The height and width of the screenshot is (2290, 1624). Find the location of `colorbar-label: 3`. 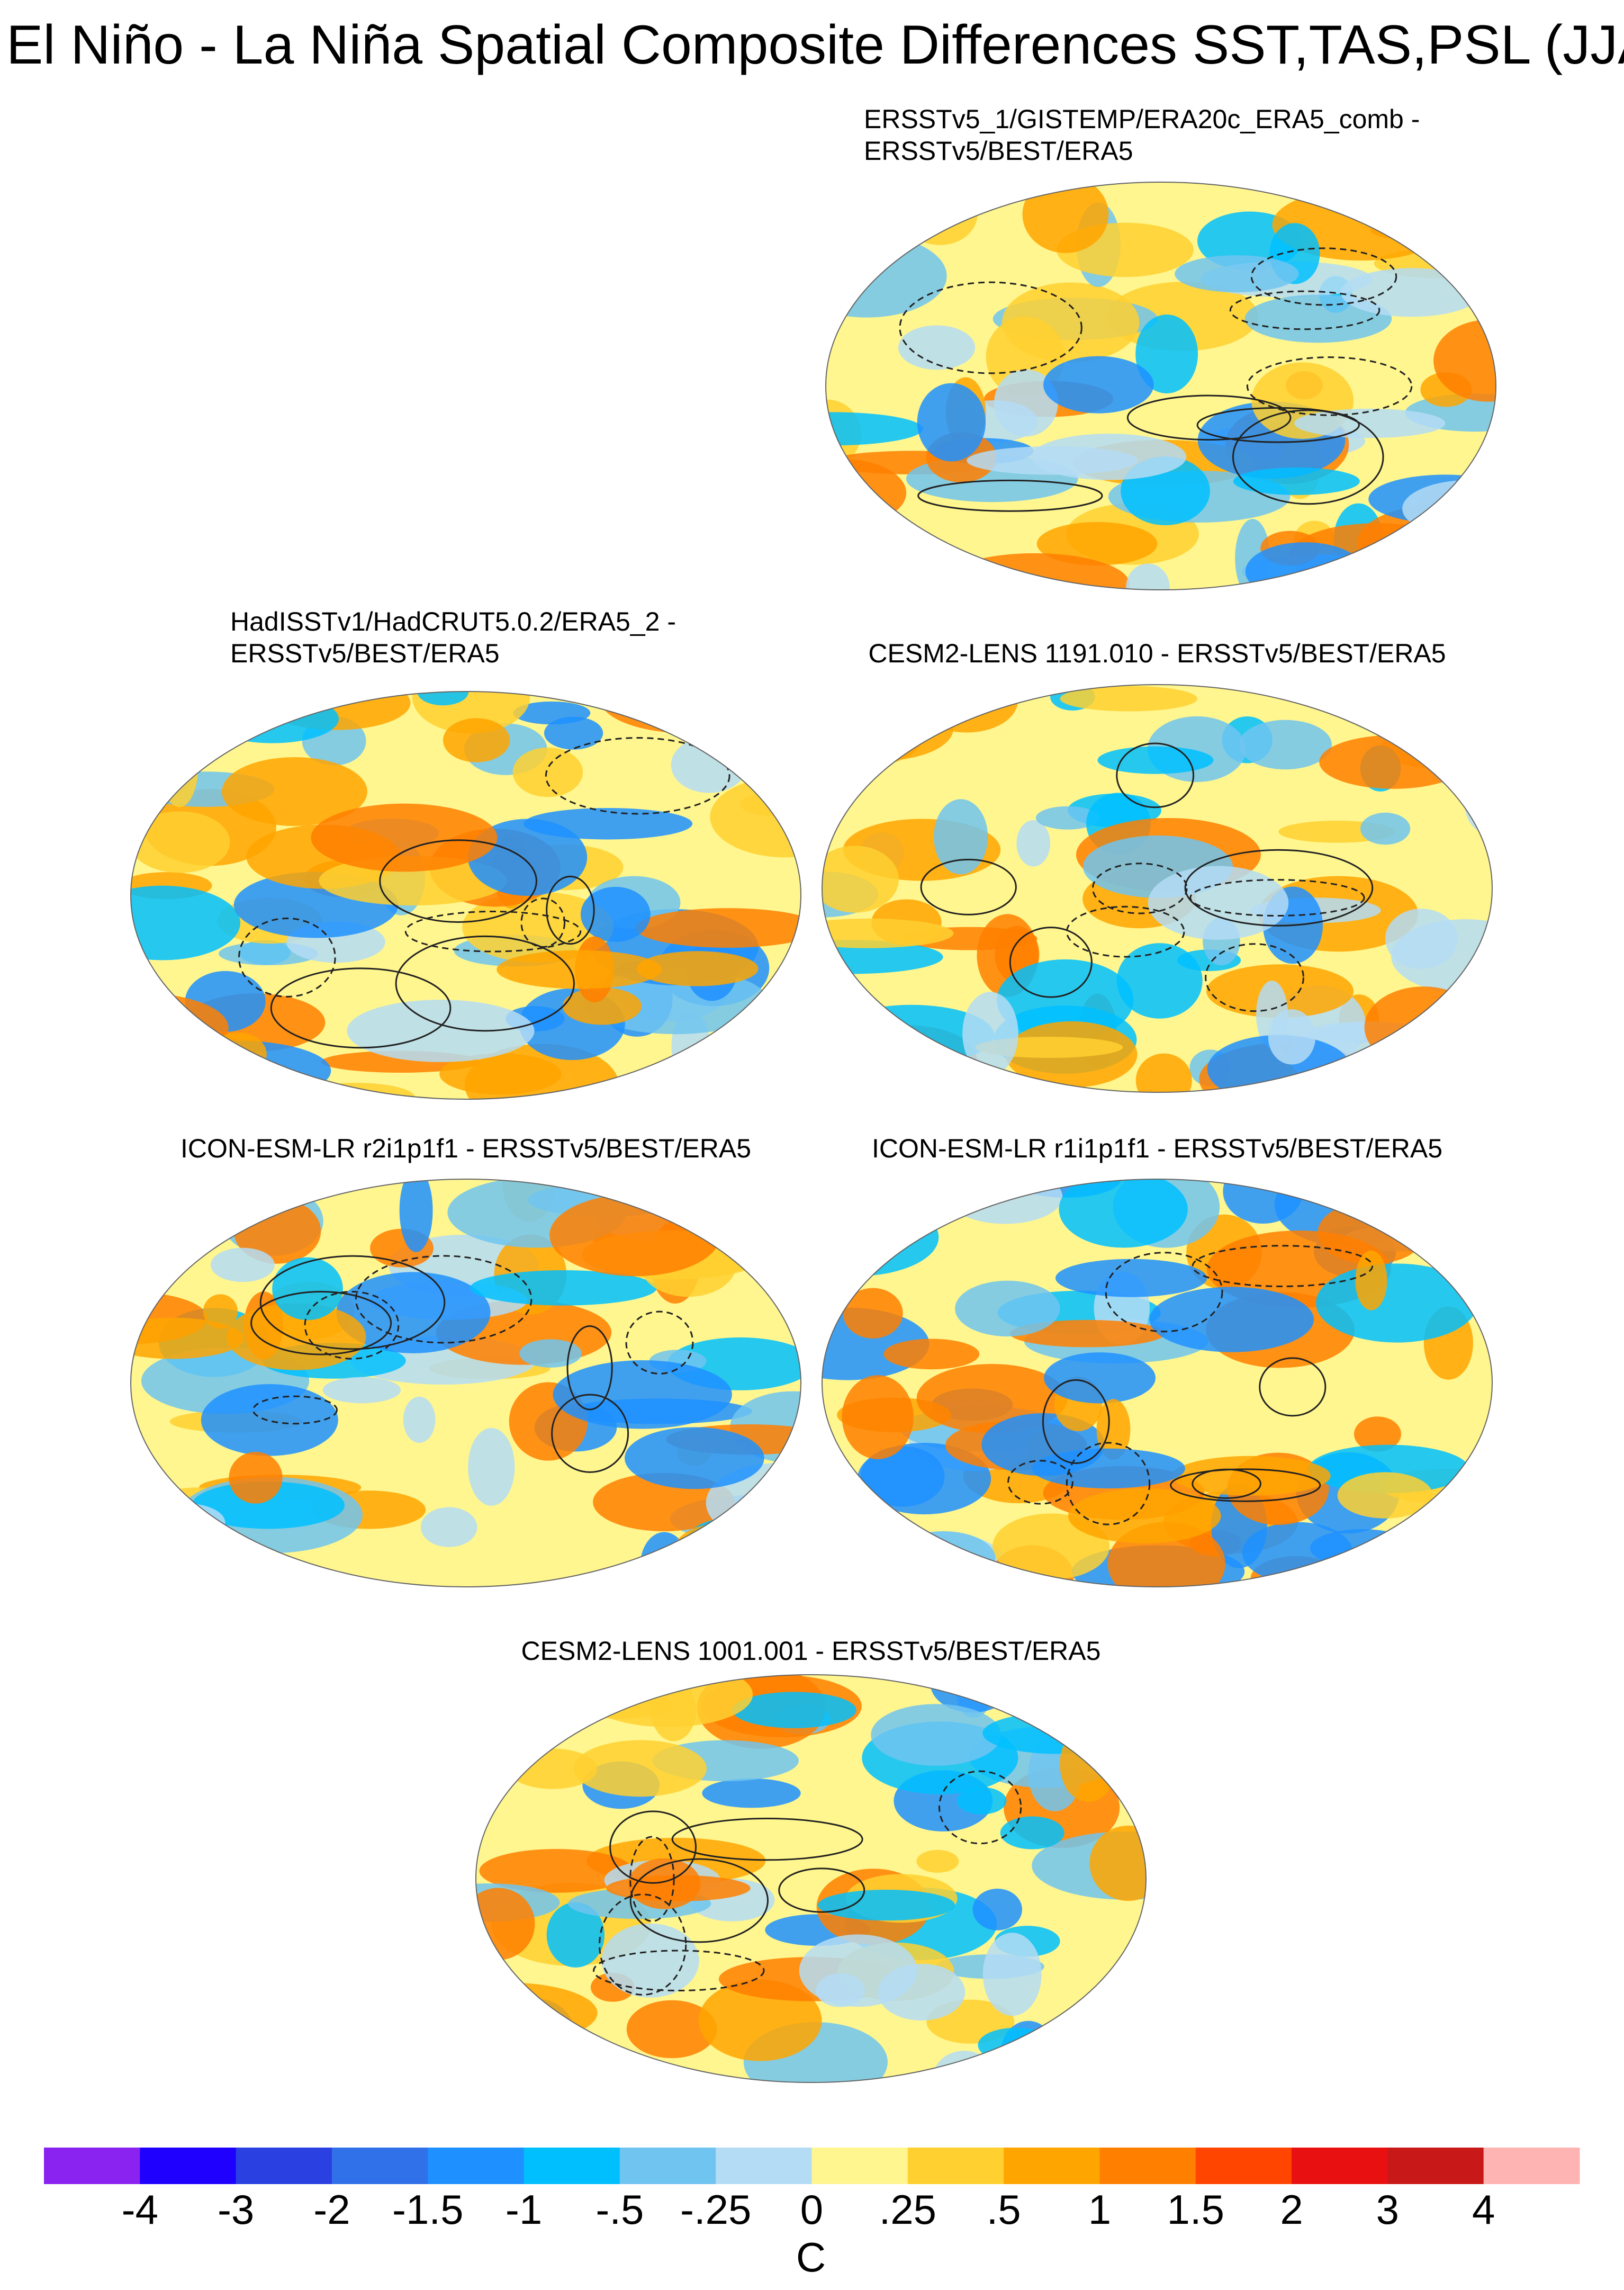

colorbar-label: 3 is located at coordinates (1387, 2209).